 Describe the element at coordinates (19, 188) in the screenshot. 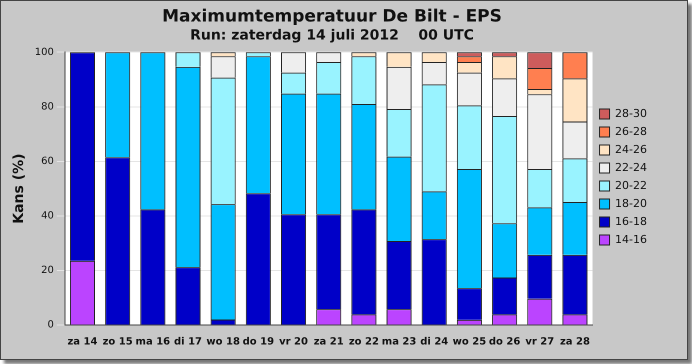

I see `y-axis-title: Kans (%)` at that location.